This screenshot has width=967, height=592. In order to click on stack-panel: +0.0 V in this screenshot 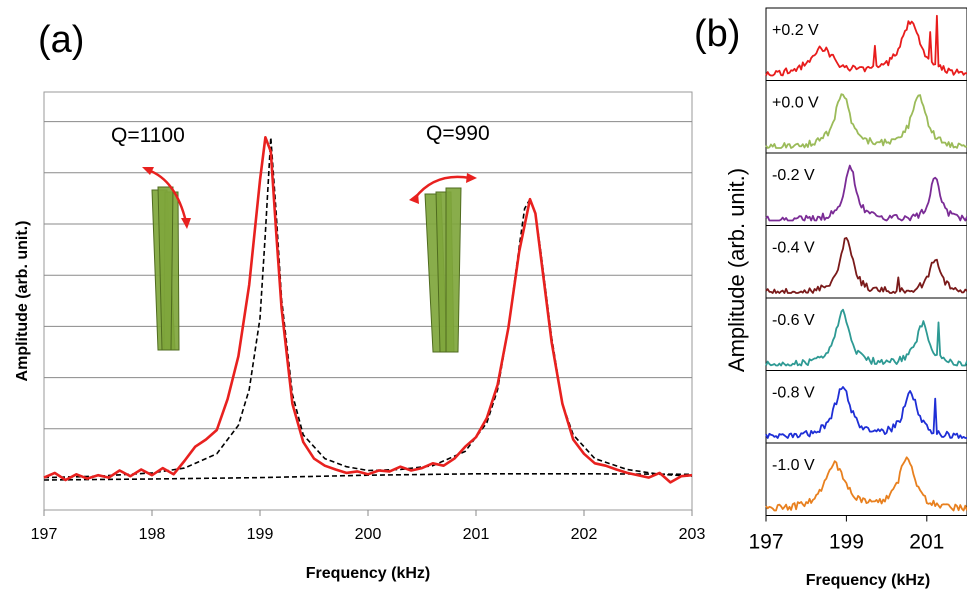, I will do `click(866, 117)`.